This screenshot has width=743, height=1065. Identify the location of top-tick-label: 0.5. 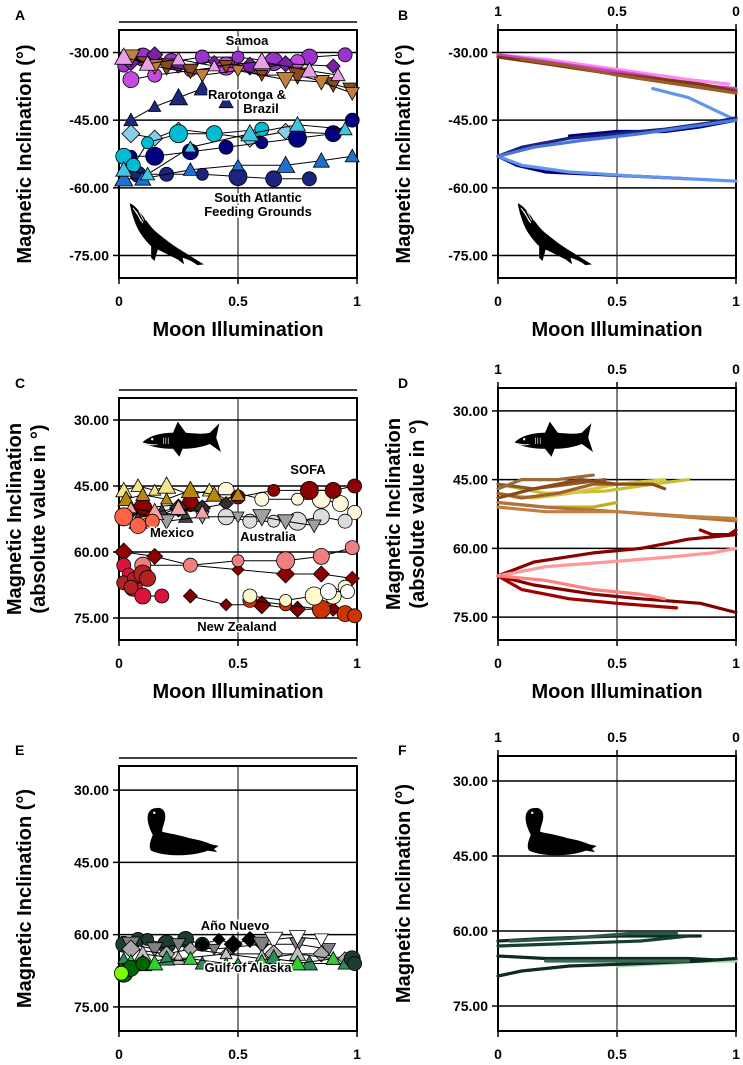
(617, 737).